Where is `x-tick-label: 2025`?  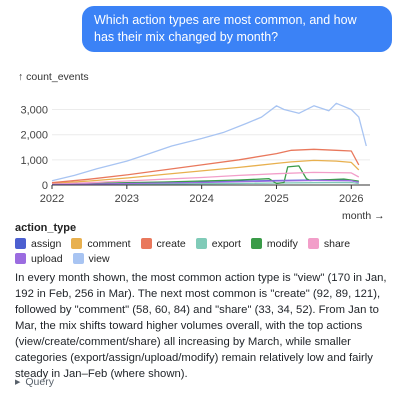 x-tick-label: 2025 is located at coordinates (276, 199).